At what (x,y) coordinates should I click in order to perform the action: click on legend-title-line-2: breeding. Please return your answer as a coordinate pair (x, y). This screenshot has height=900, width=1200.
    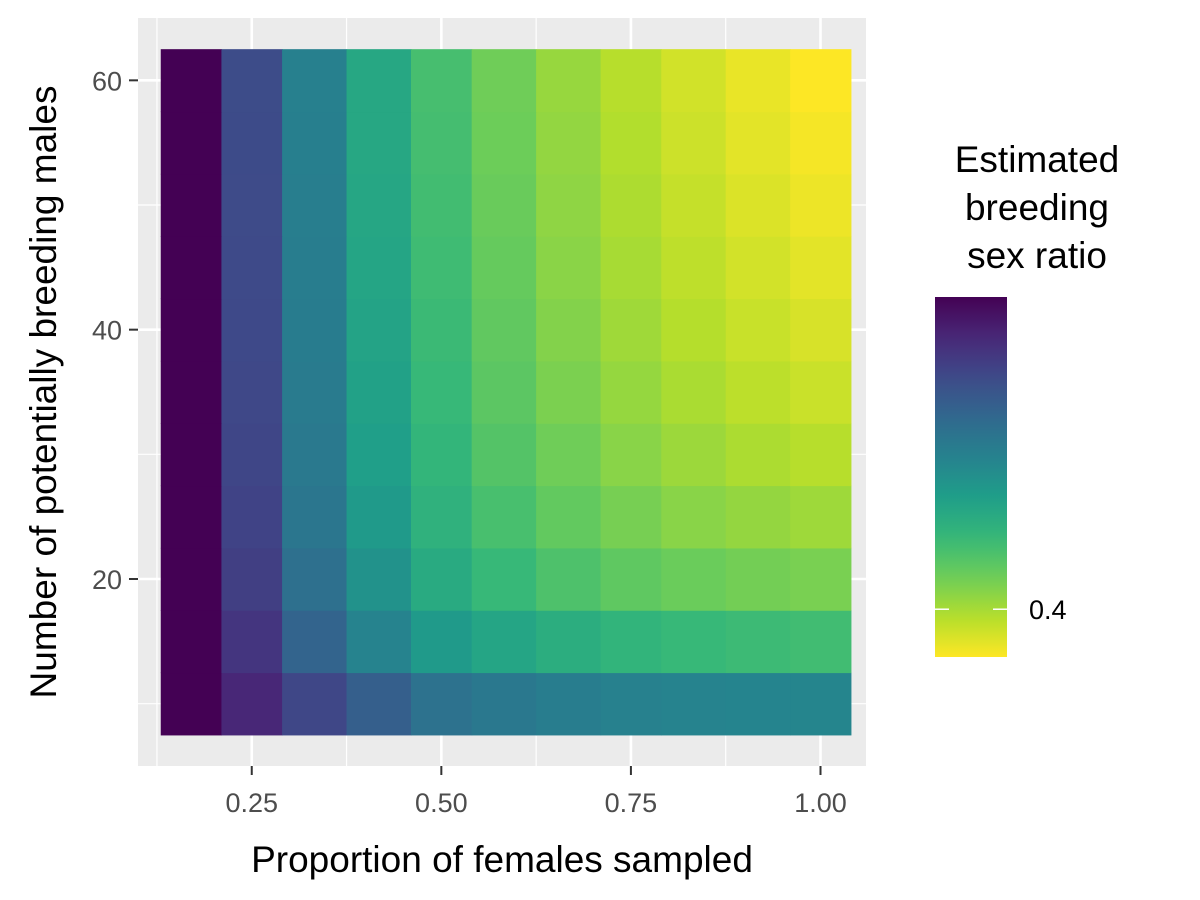
    Looking at the image, I should click on (1037, 207).